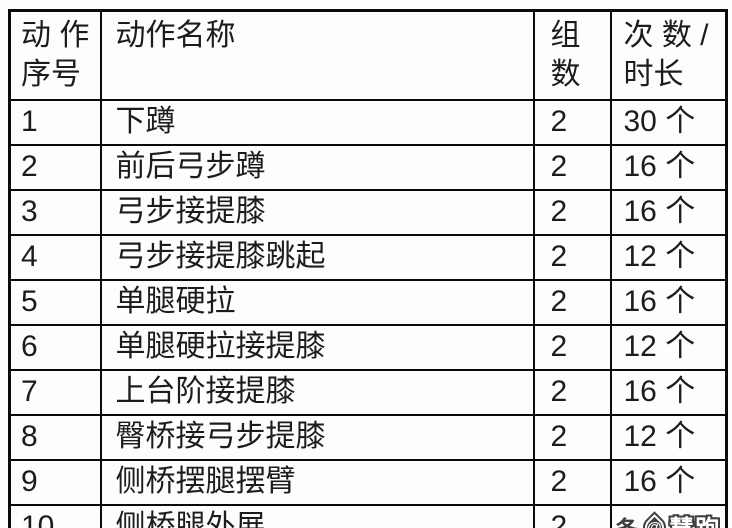 The width and height of the screenshot is (732, 528). What do you see at coordinates (55, 122) in the screenshot?
I see `cell-seq: 1` at bounding box center [55, 122].